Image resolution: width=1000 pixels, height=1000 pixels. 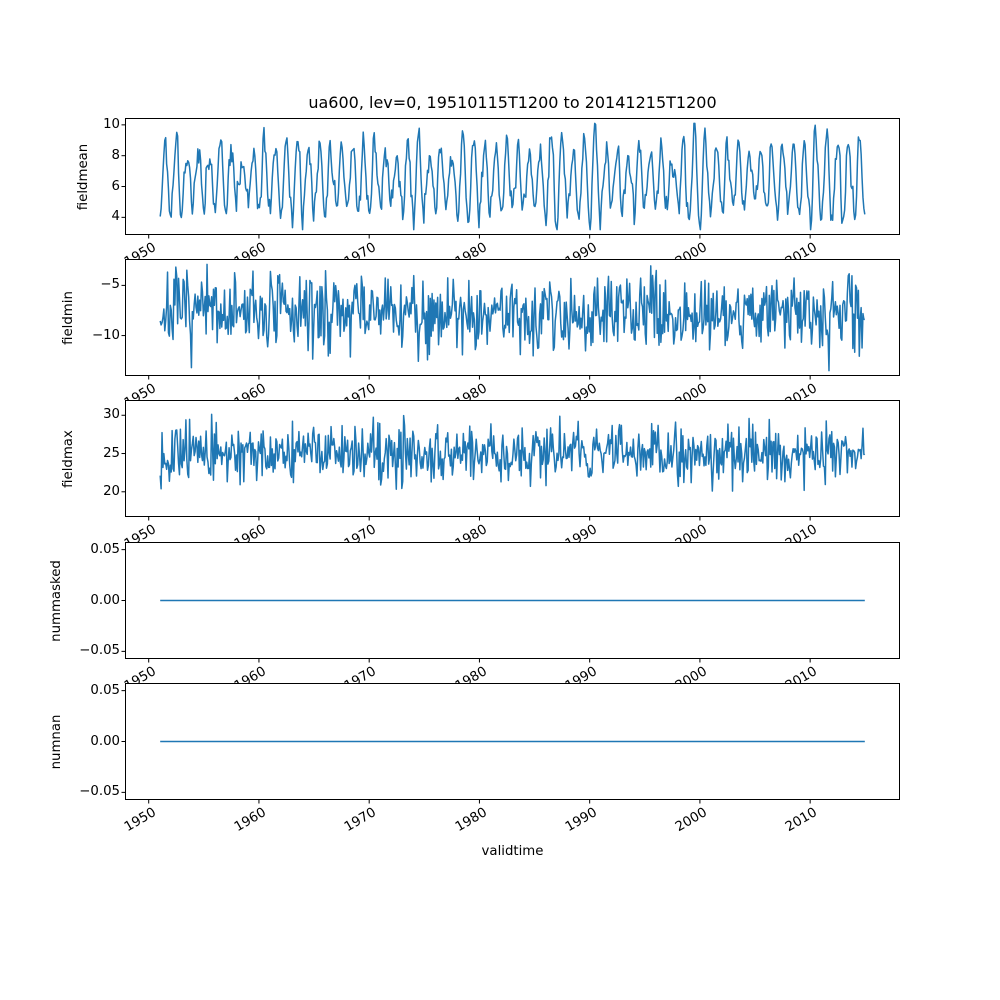 What do you see at coordinates (68, 317) in the screenshot?
I see `y-axis-label-fieldmin: fieldmin` at bounding box center [68, 317].